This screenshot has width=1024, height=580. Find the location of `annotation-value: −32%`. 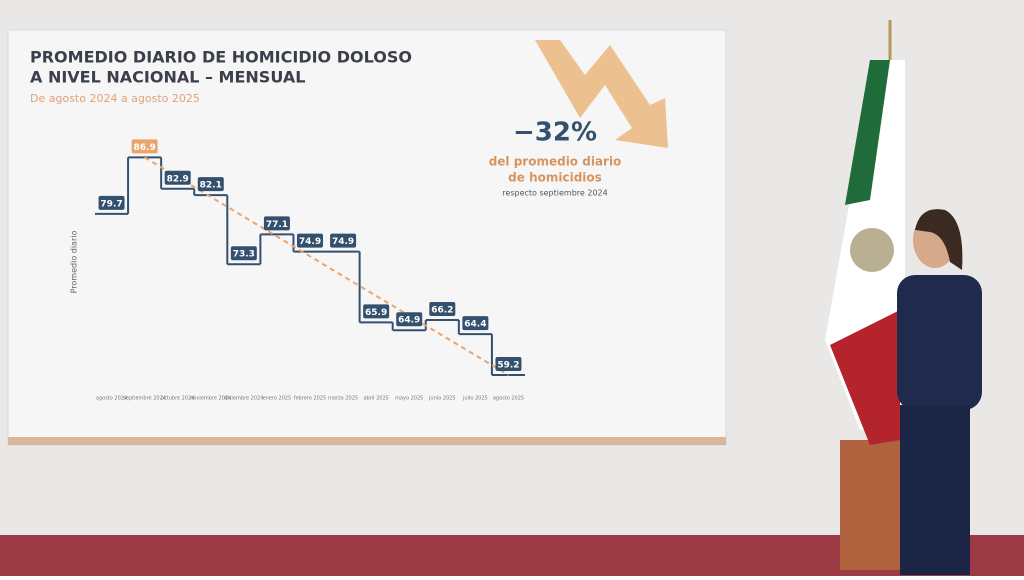

annotation-value: −32% is located at coordinates (555, 133).